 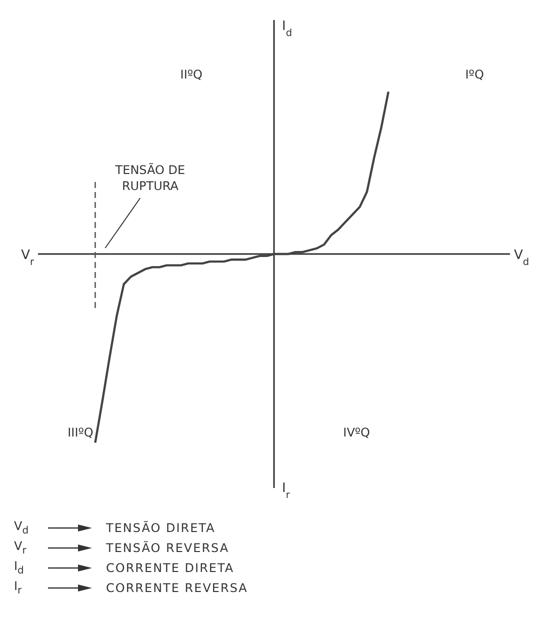 What do you see at coordinates (161, 528) in the screenshot?
I see `text: TENSÃO DIRETA` at bounding box center [161, 528].